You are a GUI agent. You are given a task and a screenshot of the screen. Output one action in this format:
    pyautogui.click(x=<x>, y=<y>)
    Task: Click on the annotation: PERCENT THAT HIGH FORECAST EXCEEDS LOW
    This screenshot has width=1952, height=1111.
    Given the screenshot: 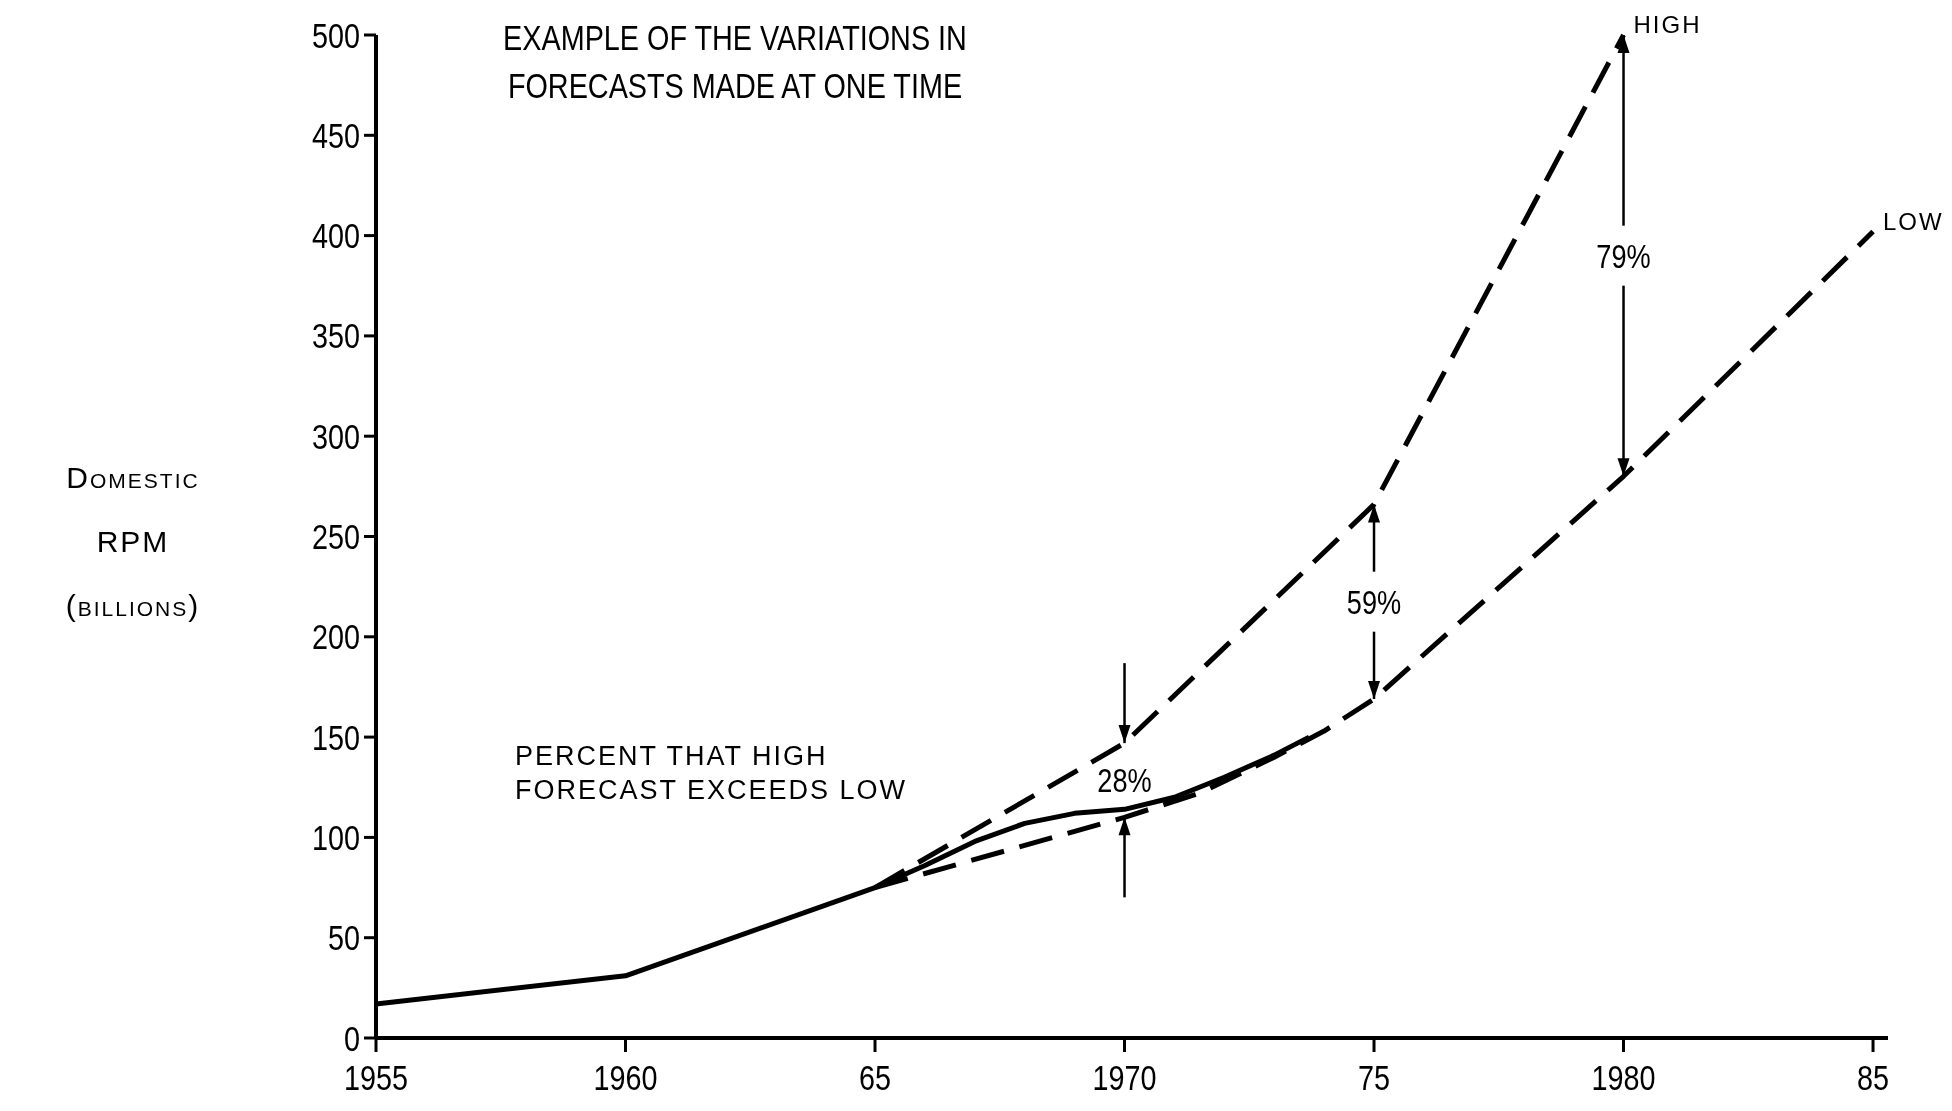 What is the action you would take?
    pyautogui.click(x=711, y=773)
    